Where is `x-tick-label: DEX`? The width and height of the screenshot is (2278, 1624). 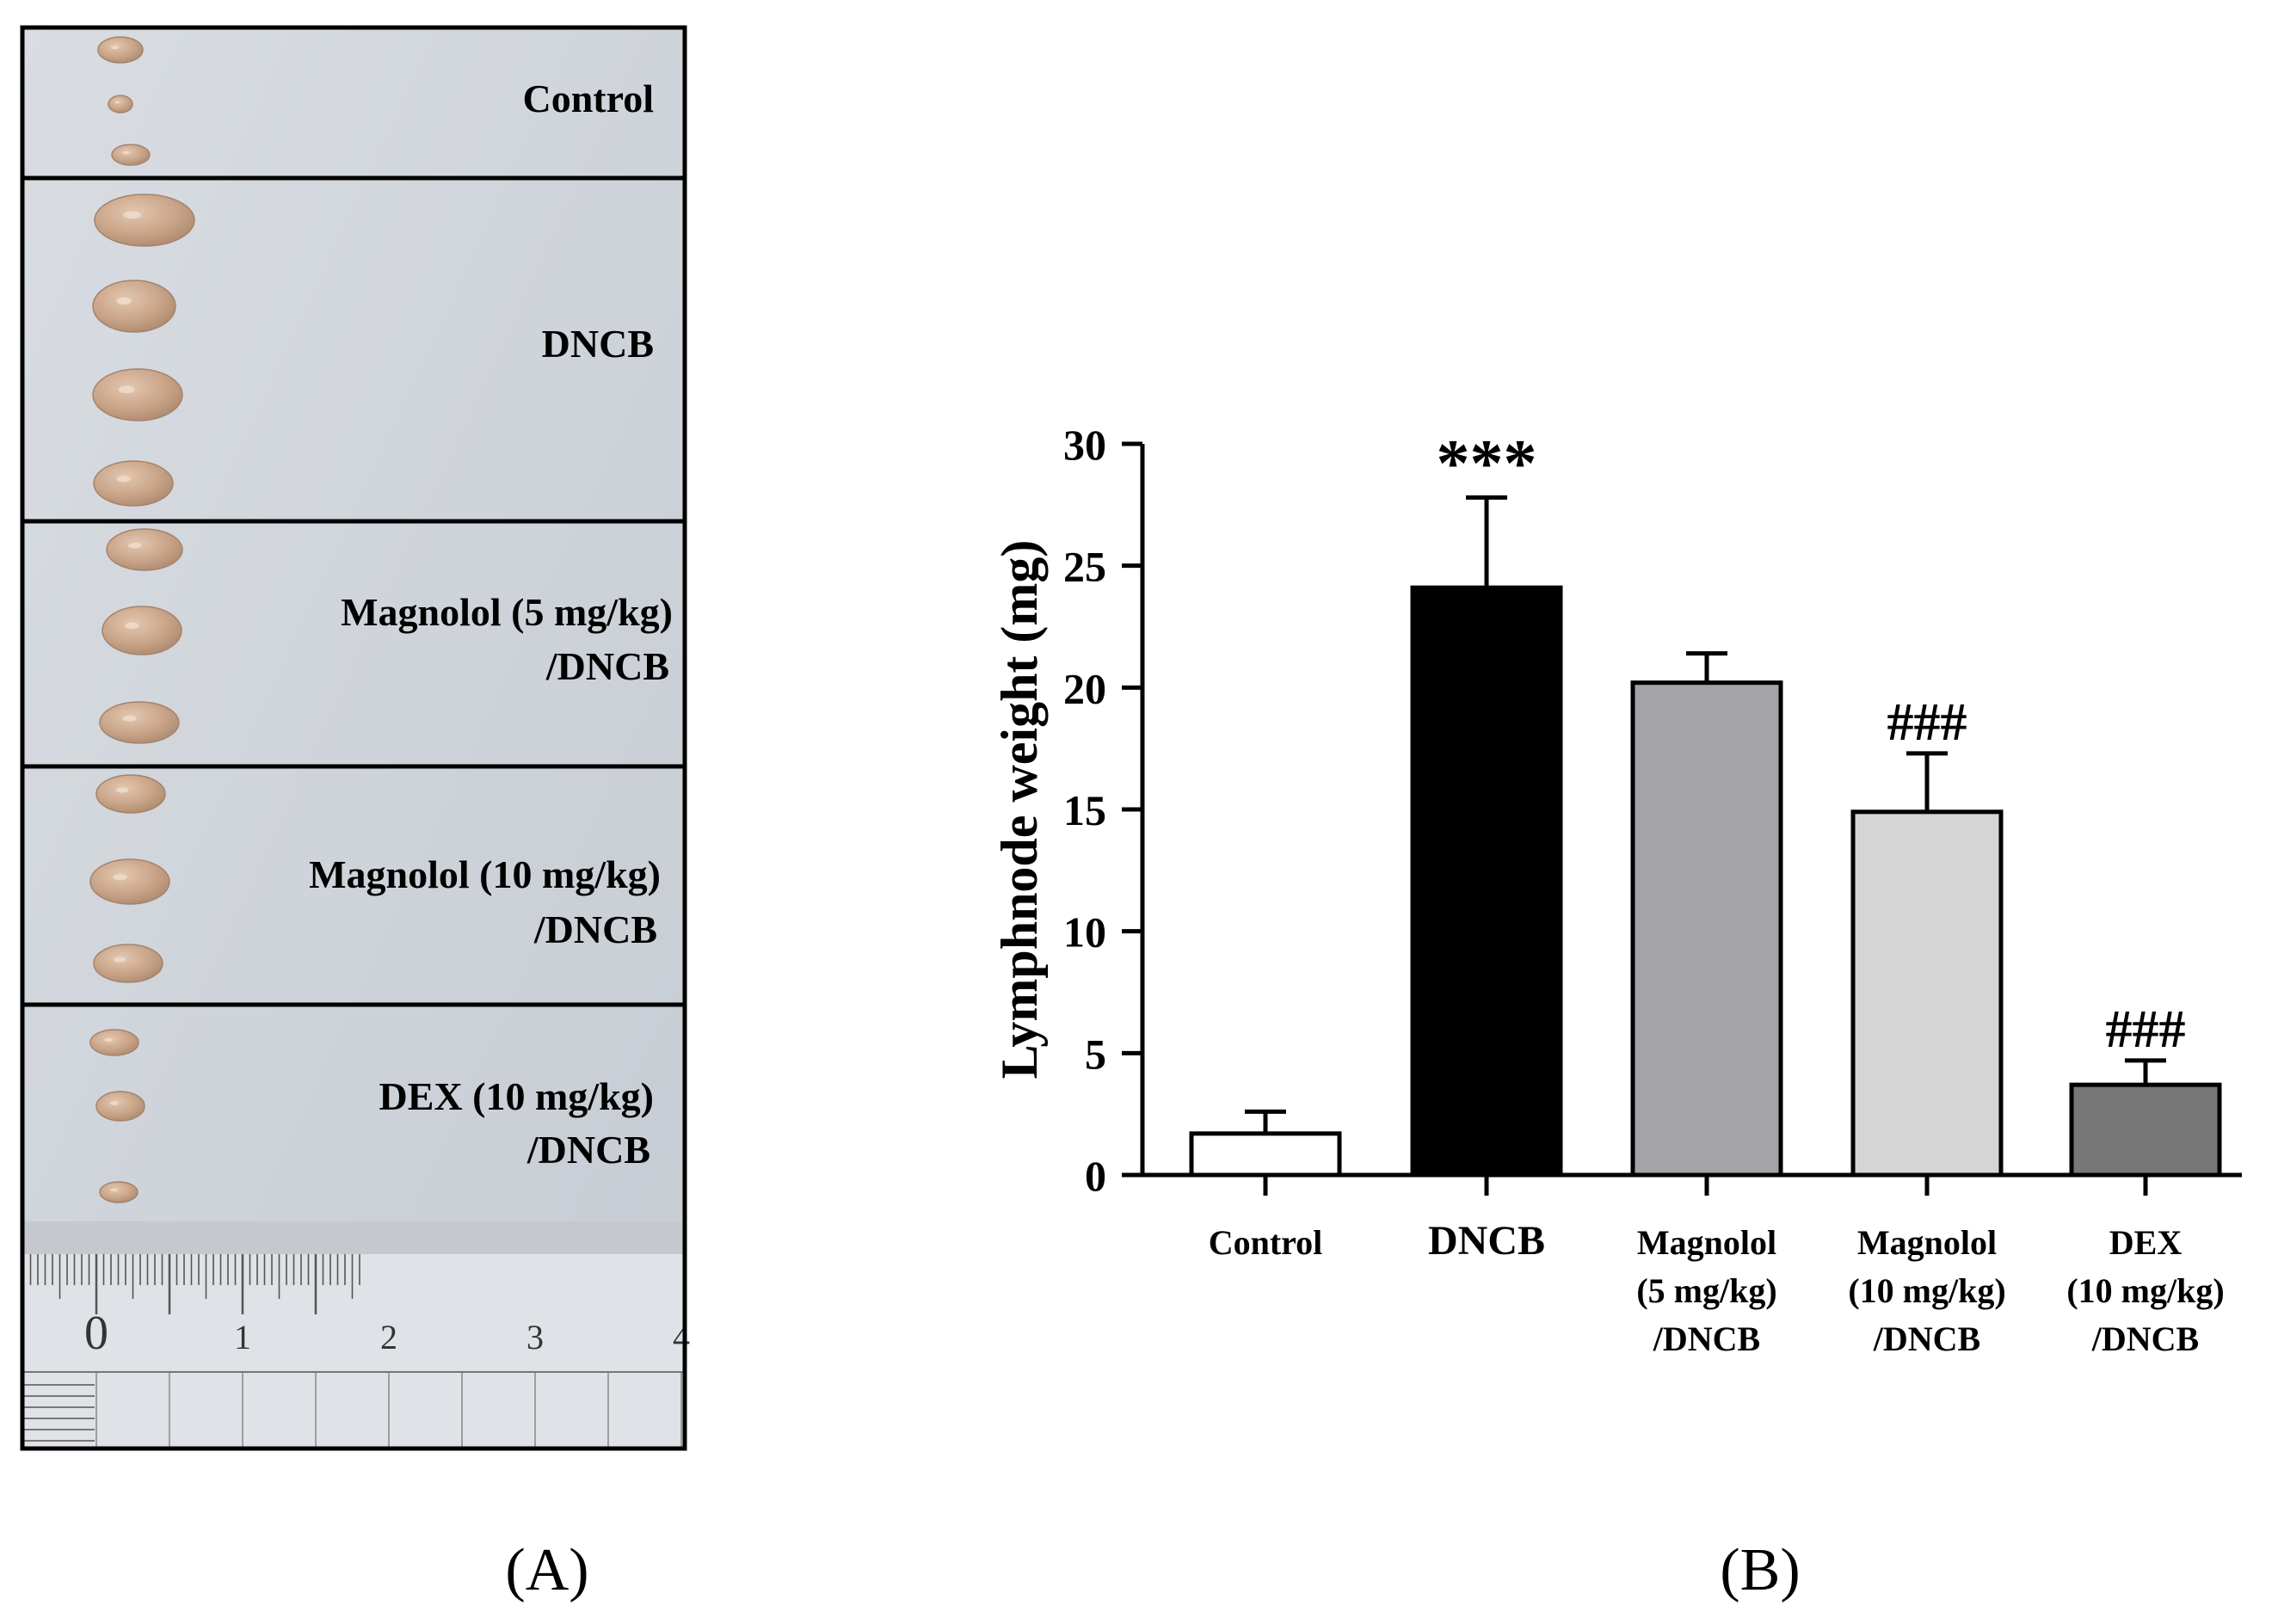 x-tick-label: DEX is located at coordinates (2146, 1242).